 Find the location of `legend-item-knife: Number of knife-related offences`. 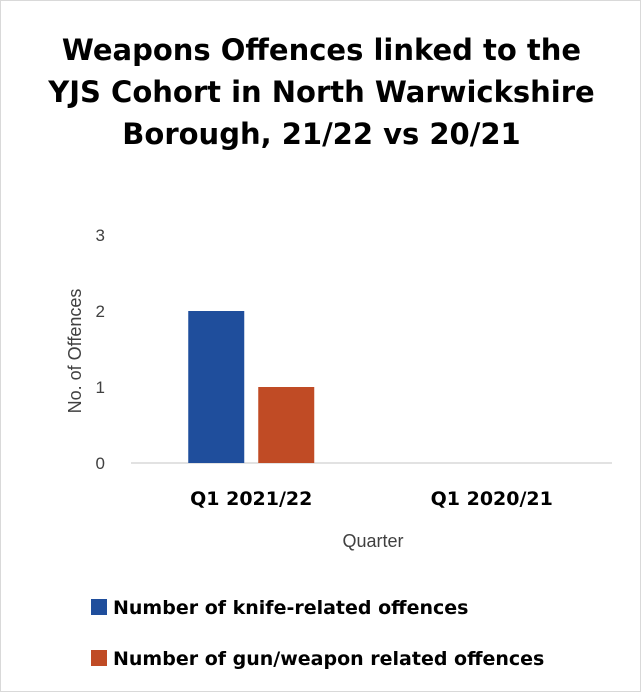

legend-item-knife: Number of knife-related offences is located at coordinates (279, 608).